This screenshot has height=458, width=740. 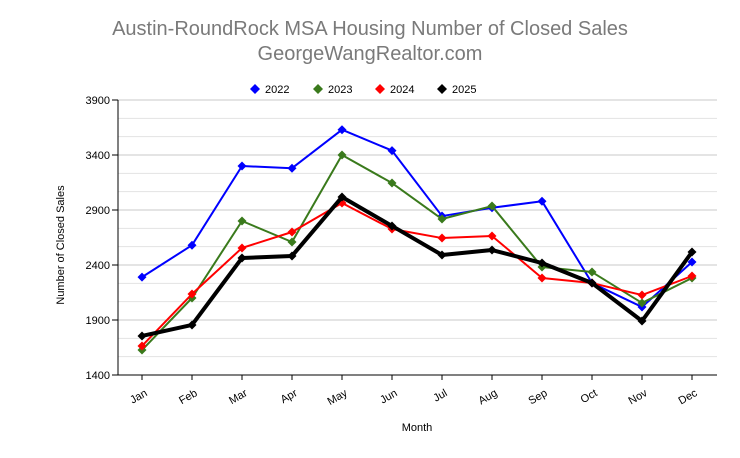 What do you see at coordinates (592, 272) in the screenshot?
I see `data-point-2023-oct` at bounding box center [592, 272].